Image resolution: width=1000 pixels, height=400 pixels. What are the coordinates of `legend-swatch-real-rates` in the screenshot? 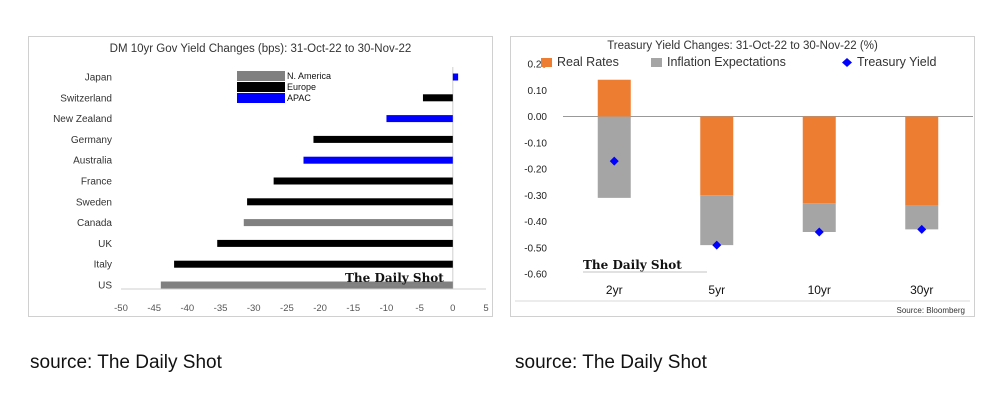 It's located at (546, 62).